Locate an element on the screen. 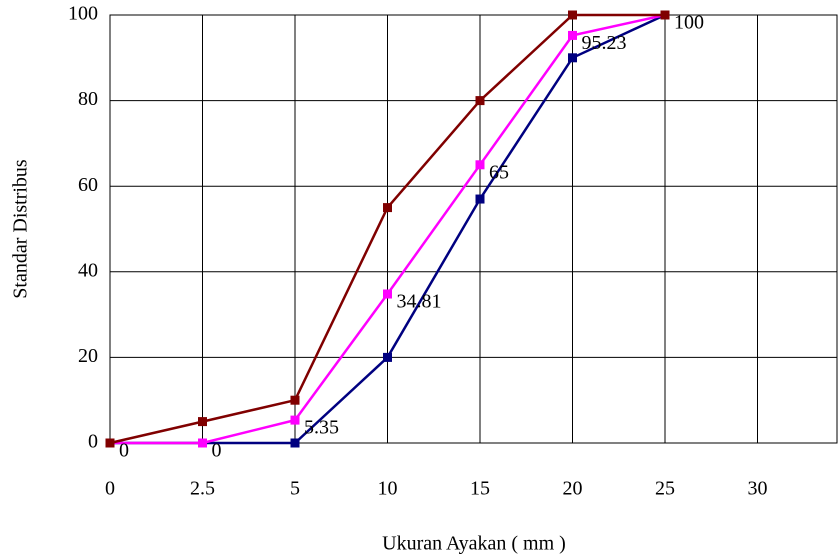 Image resolution: width=838 pixels, height=557 pixels. data-label: 65 is located at coordinates (499, 172).